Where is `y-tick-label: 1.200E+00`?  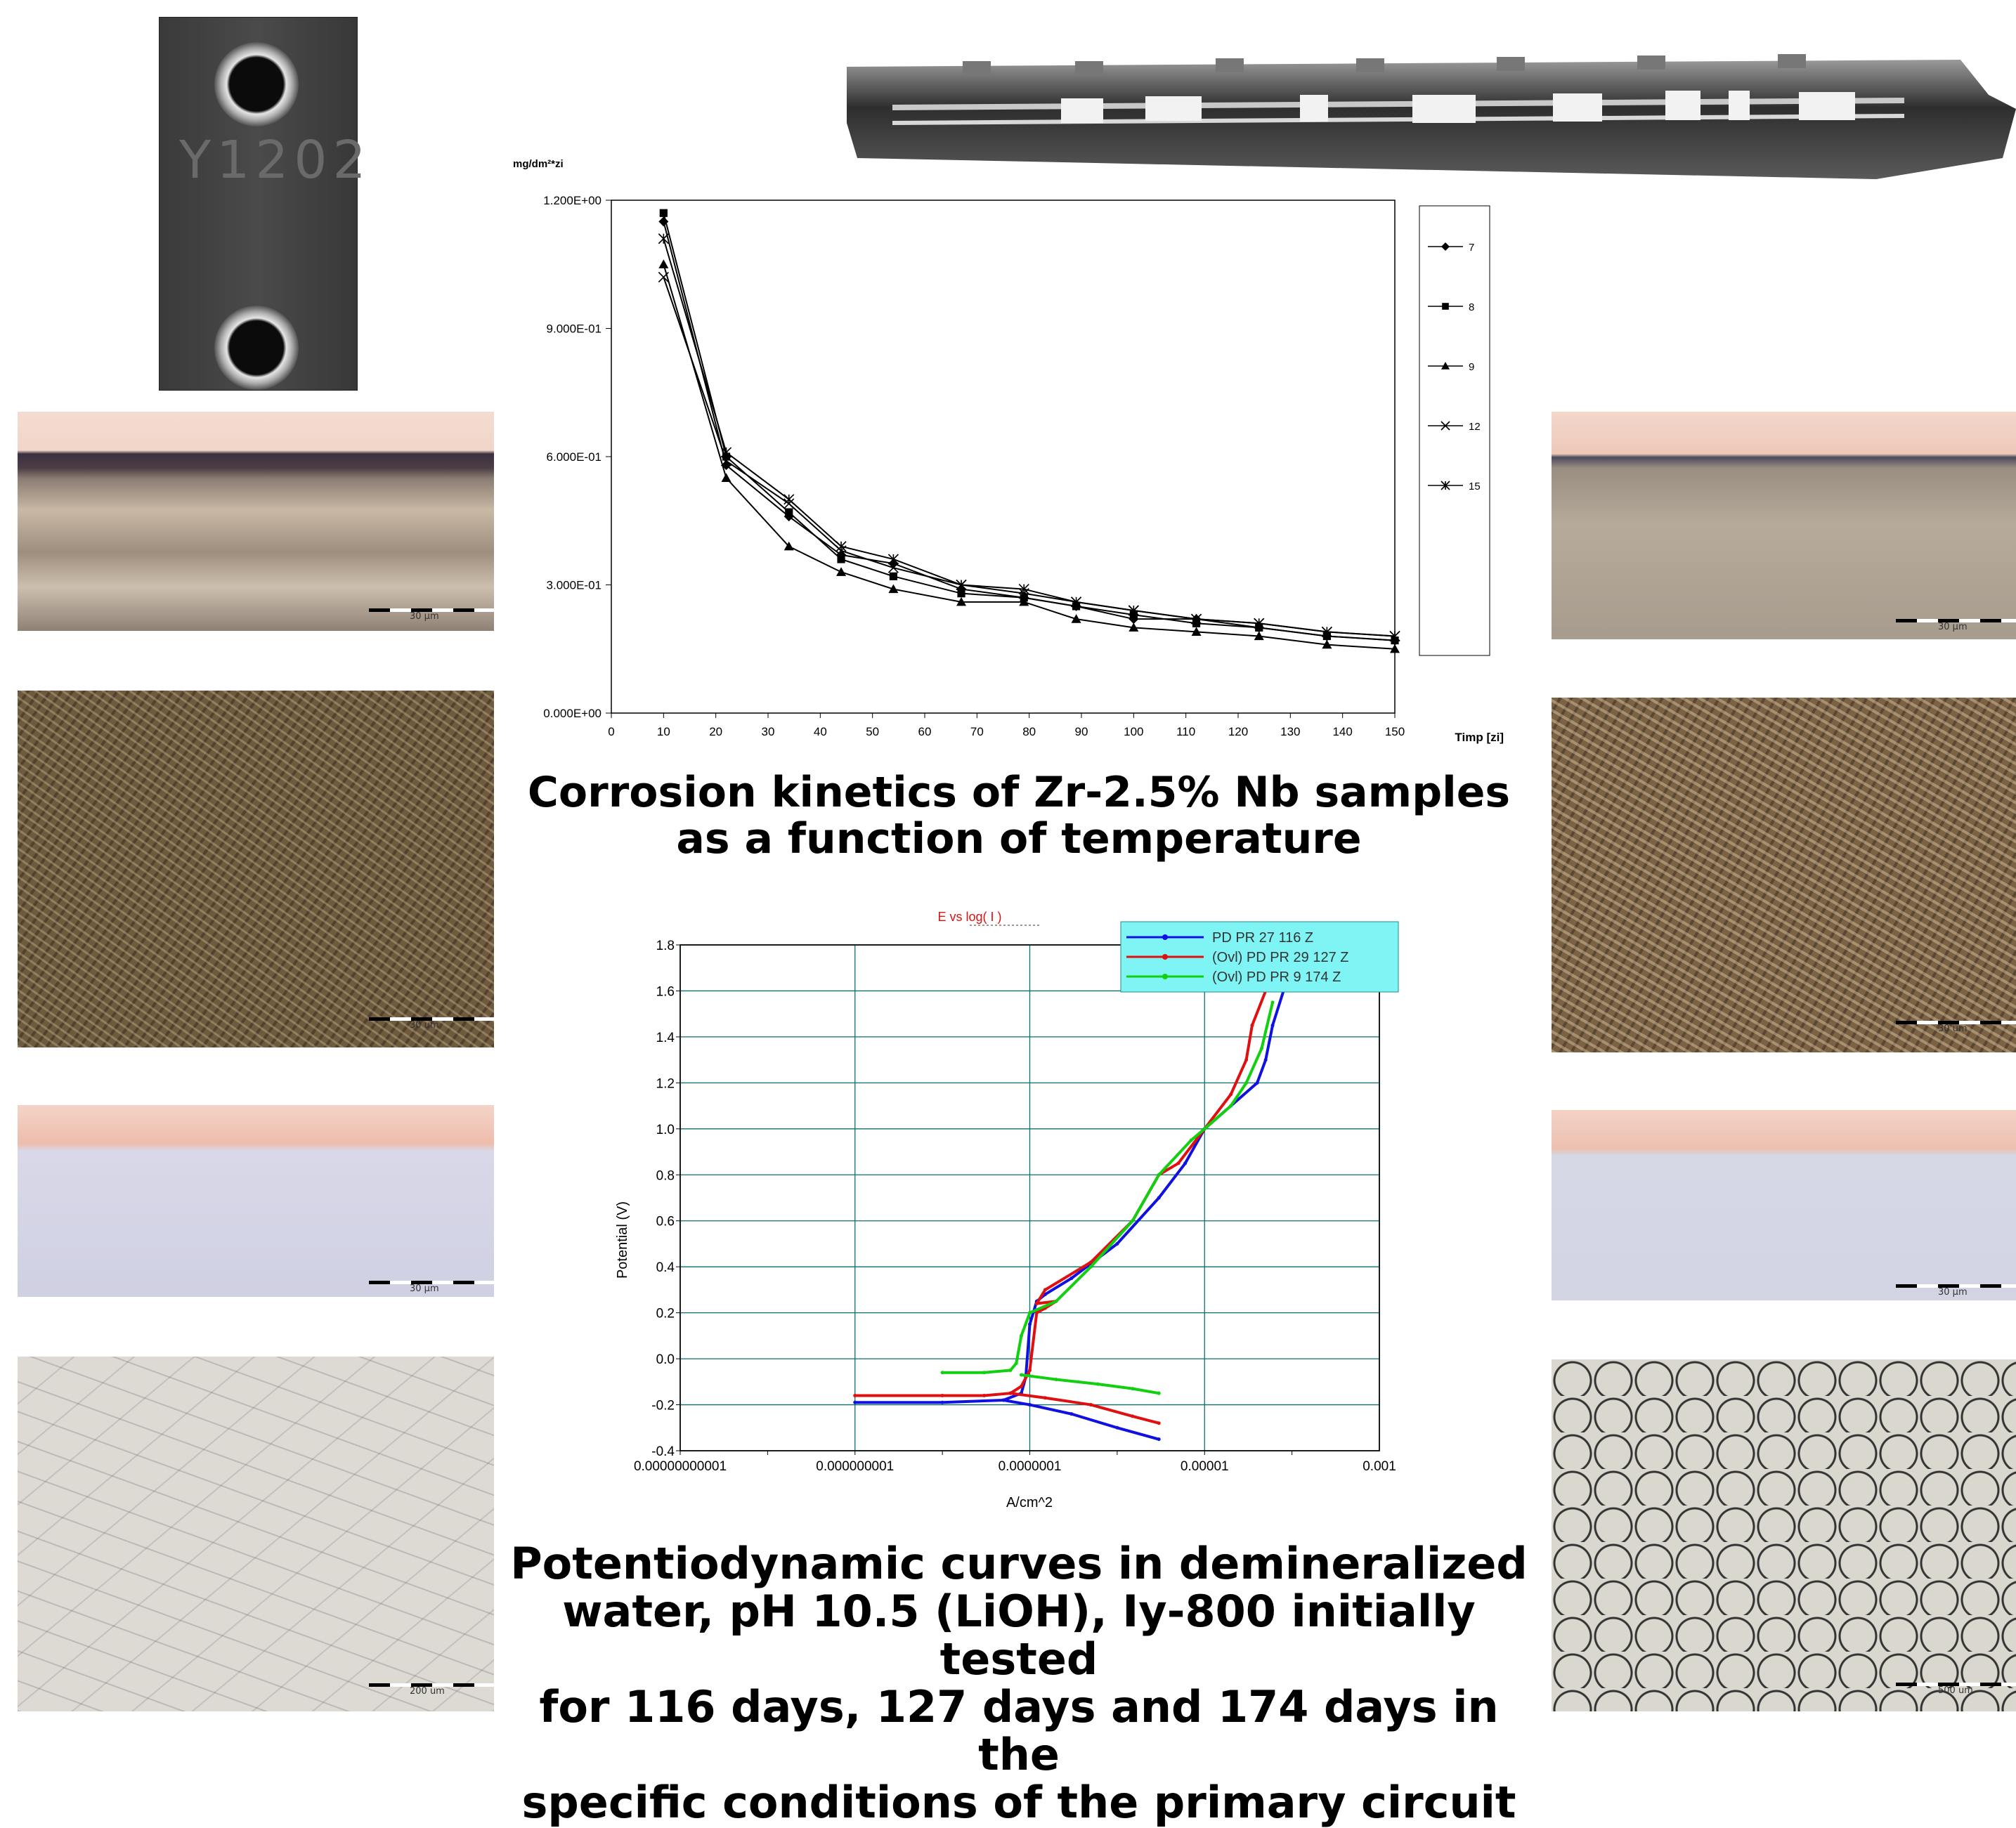 y-tick-label: 1.200E+00 is located at coordinates (572, 200).